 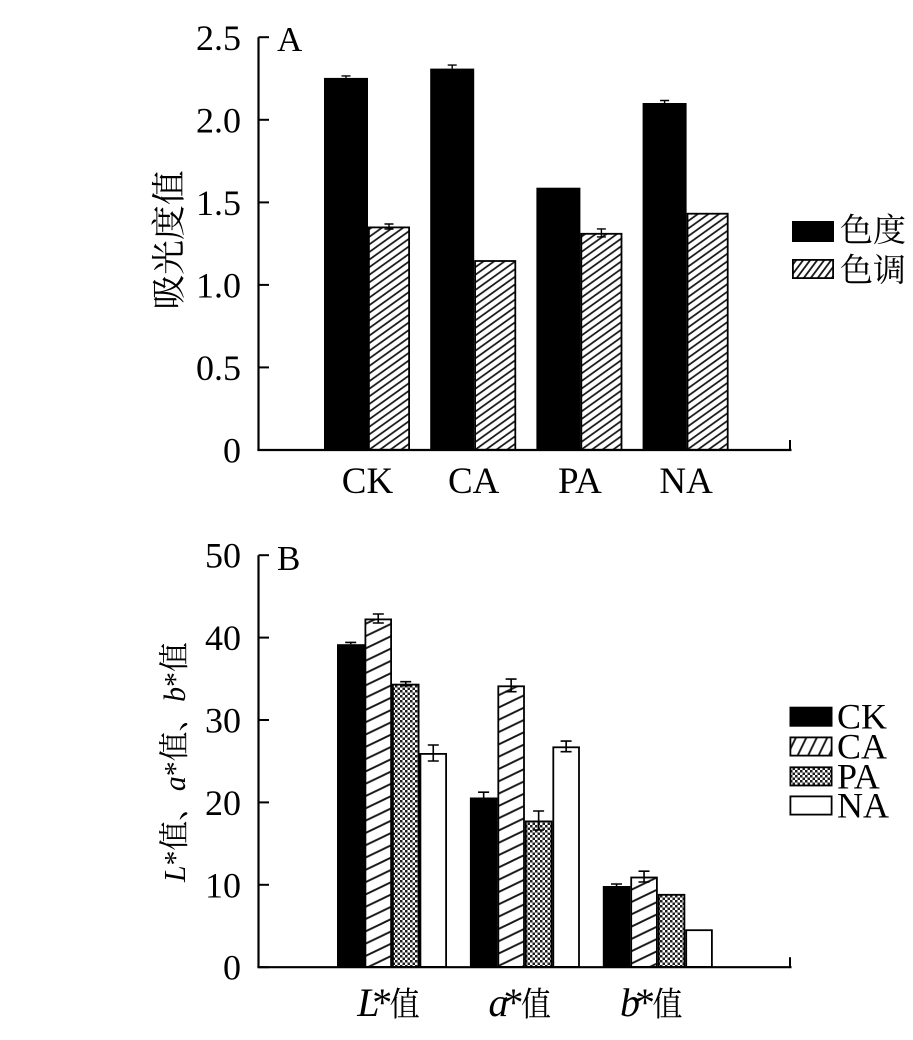 I want to click on svg-text: 0.5, so click(x=218, y=368).